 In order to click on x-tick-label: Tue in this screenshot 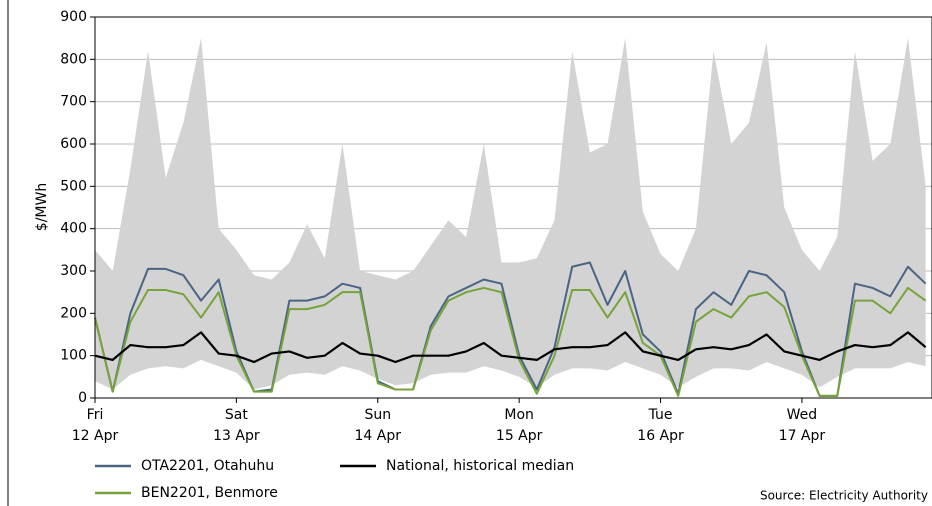, I will do `click(660, 415)`.